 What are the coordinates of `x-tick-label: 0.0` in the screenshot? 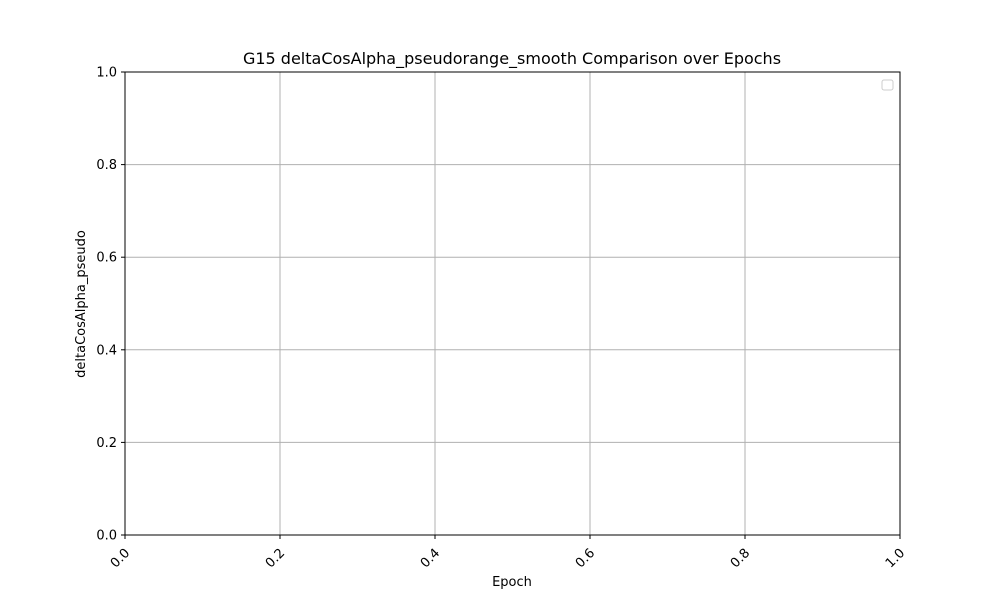 It's located at (120, 558).